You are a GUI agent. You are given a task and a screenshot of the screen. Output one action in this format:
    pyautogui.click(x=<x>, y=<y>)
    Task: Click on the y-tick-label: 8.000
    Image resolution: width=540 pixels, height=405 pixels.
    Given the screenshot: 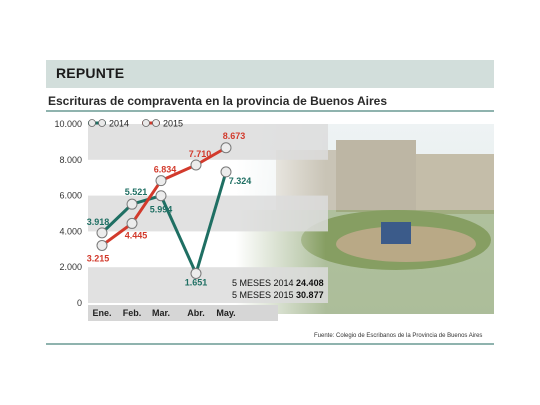 What is the action you would take?
    pyautogui.click(x=70, y=160)
    